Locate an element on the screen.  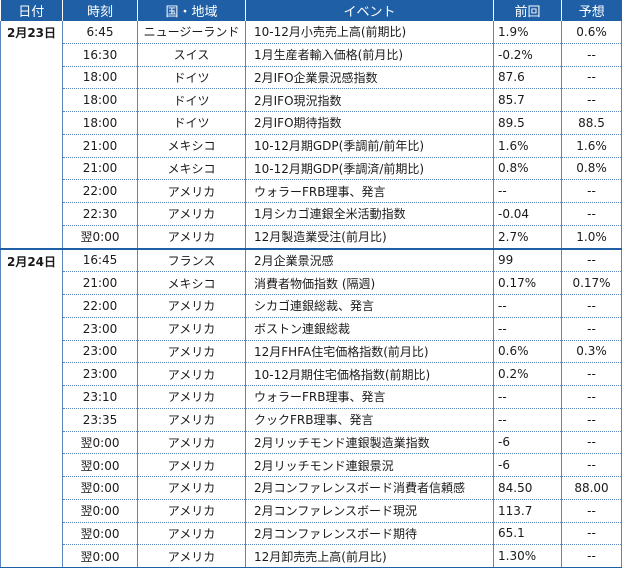
event-cell: 12月卸売売上高(前月比) is located at coordinates (369, 556).